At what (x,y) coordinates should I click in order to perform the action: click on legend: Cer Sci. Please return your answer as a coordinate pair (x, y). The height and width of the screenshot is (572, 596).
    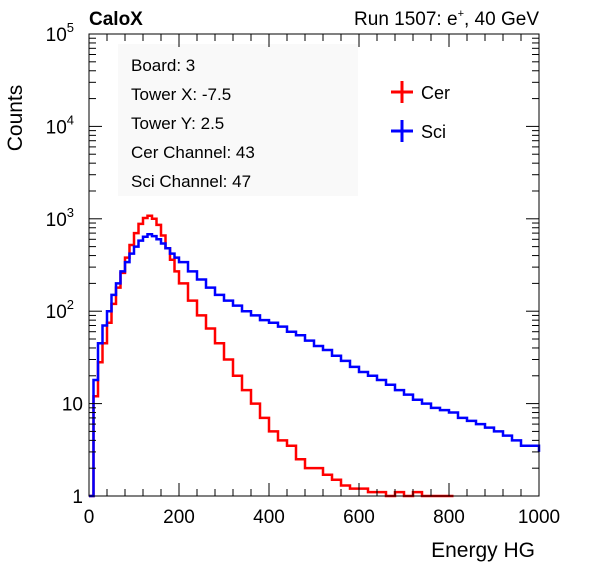
    Looking at the image, I should click on (420, 111).